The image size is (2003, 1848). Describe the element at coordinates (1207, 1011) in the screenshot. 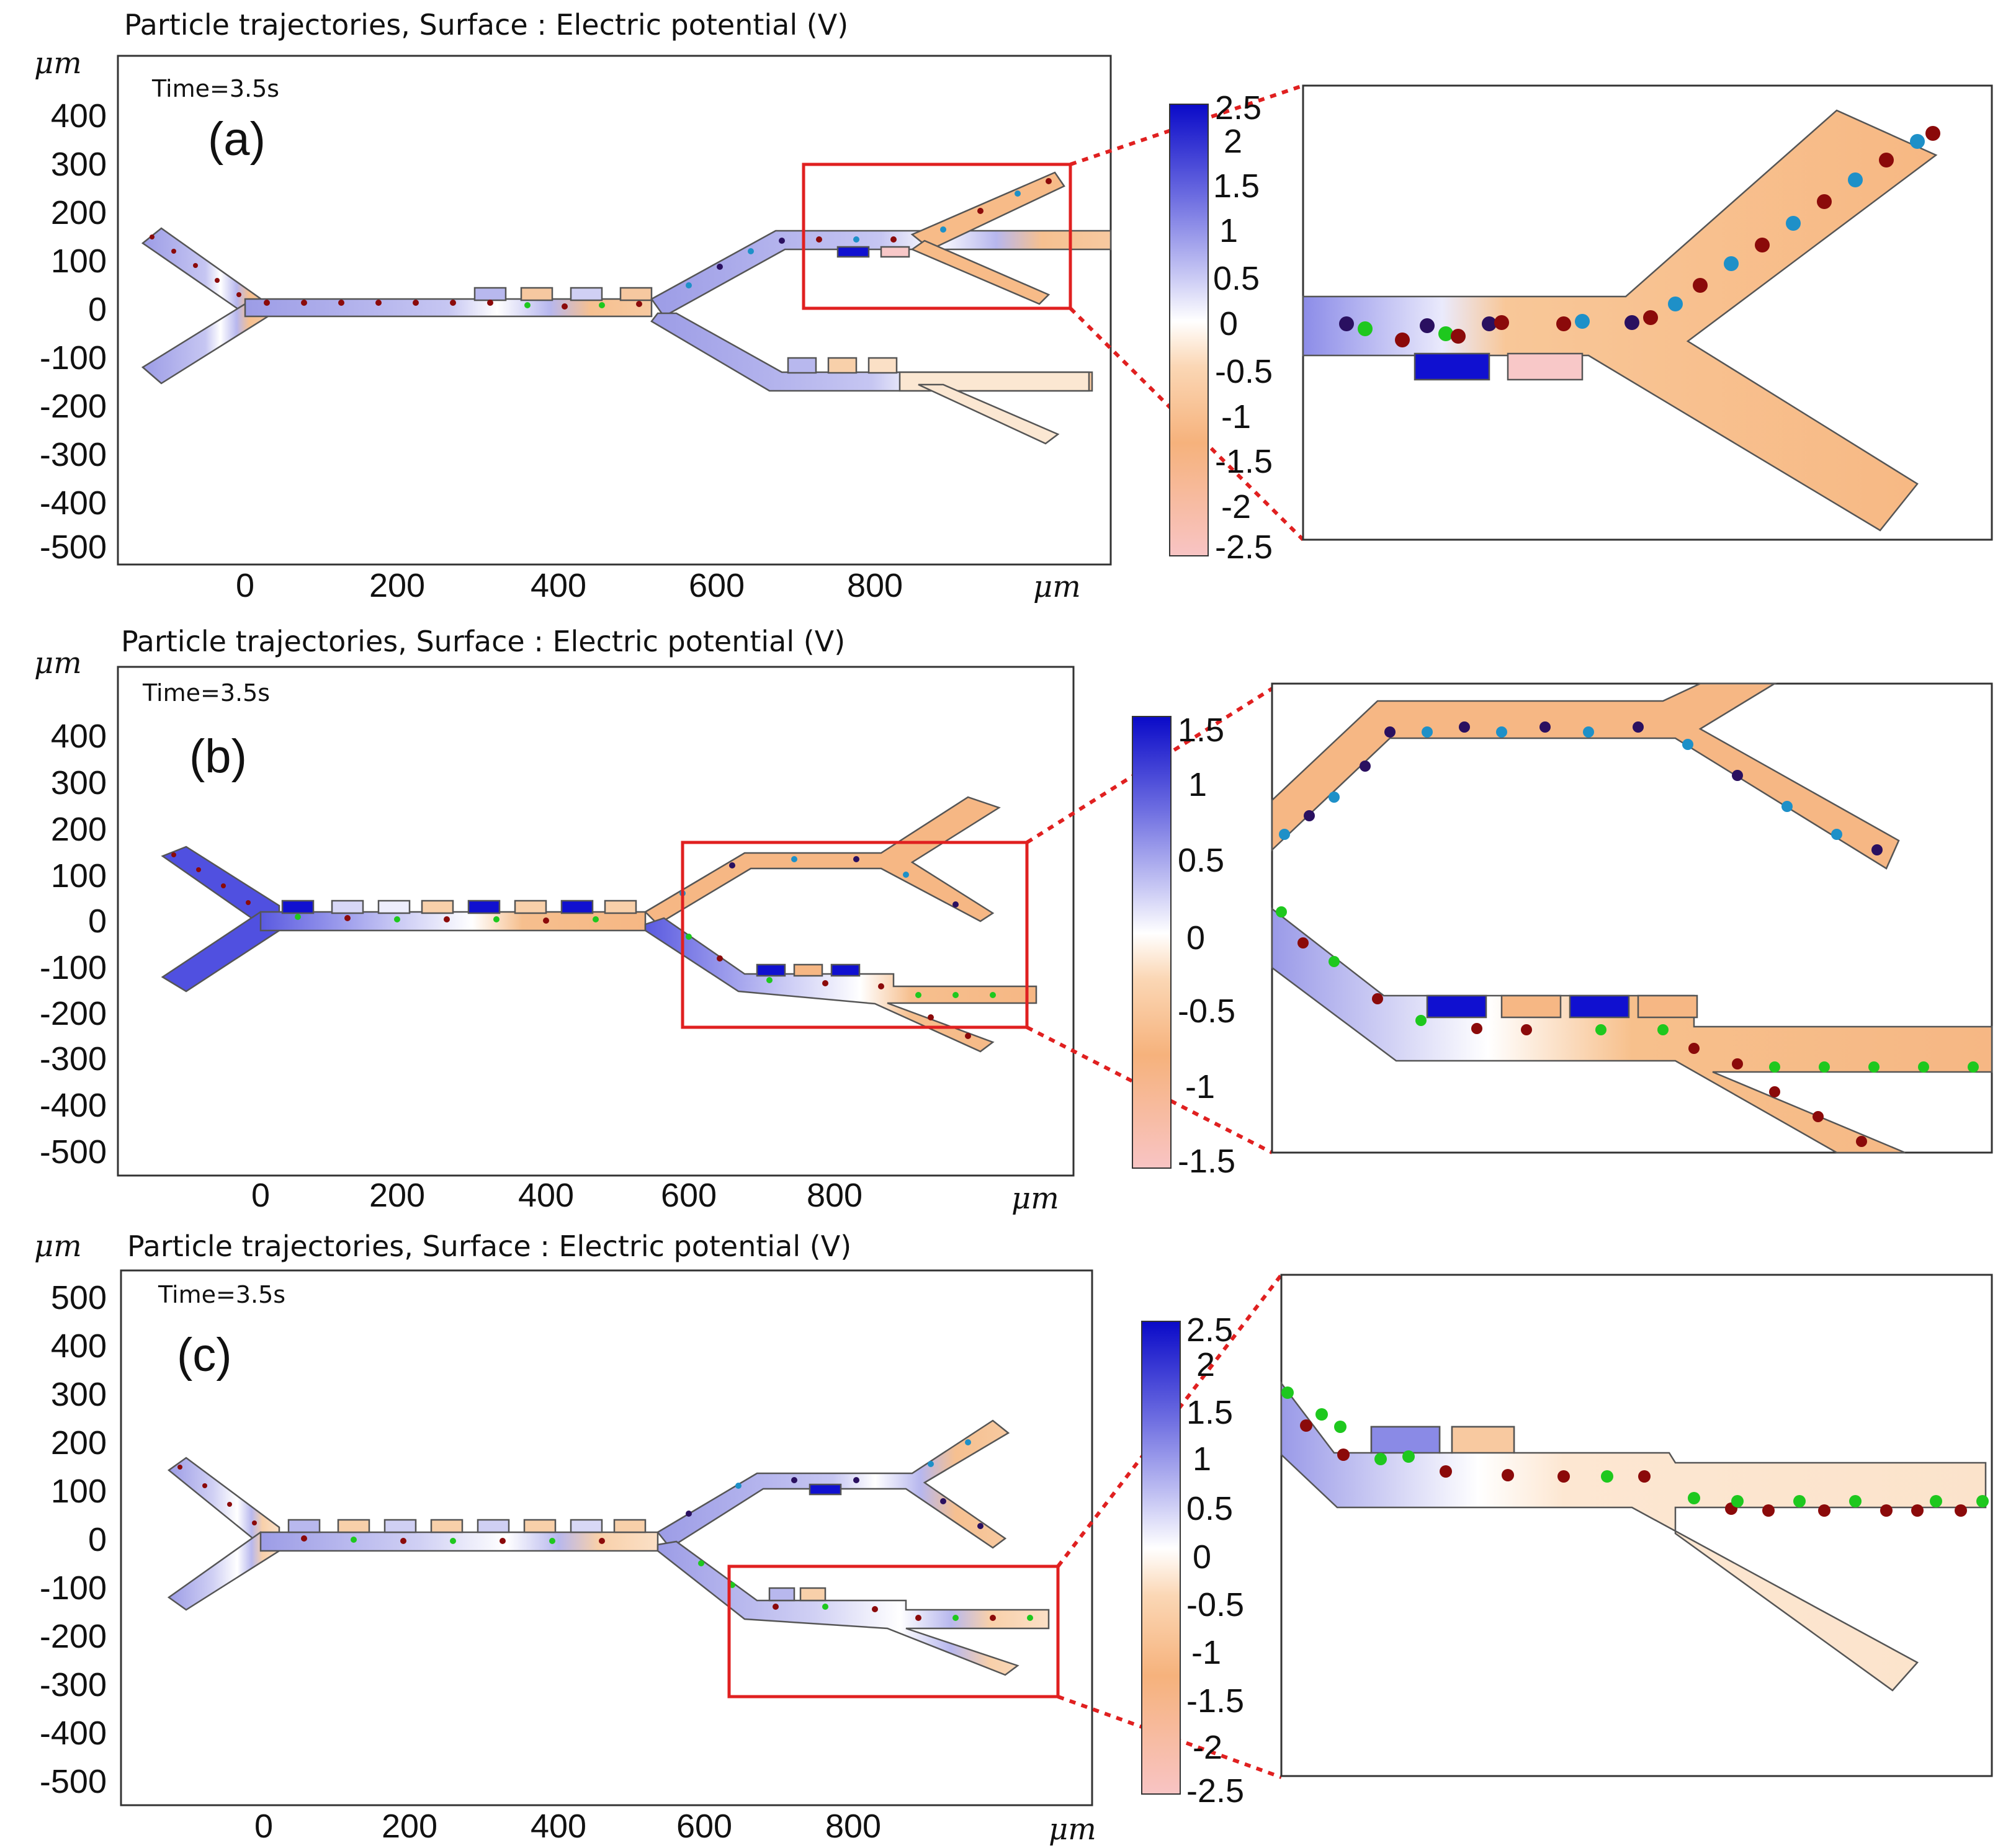

I see `colorbar-tick: -0.5` at that location.